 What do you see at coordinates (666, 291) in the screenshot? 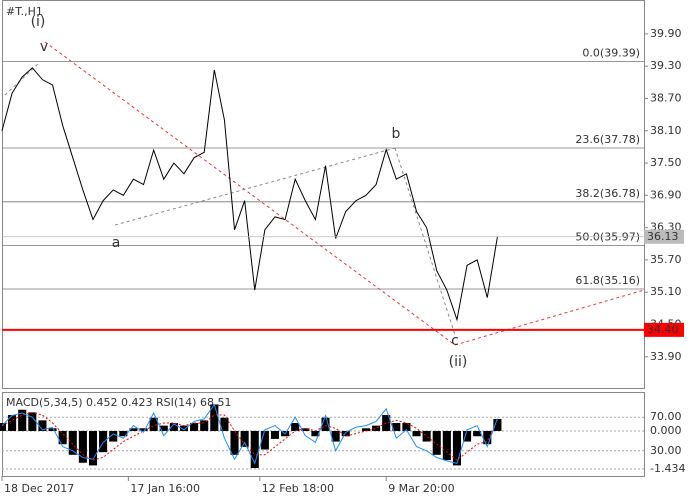
I see `y-tick-label: 35.10` at bounding box center [666, 291].